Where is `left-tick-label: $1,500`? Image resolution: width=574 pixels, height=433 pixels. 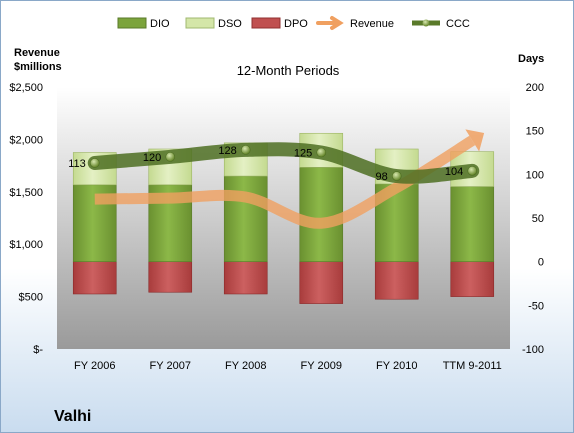 left-tick-label: $1,500 is located at coordinates (26, 193).